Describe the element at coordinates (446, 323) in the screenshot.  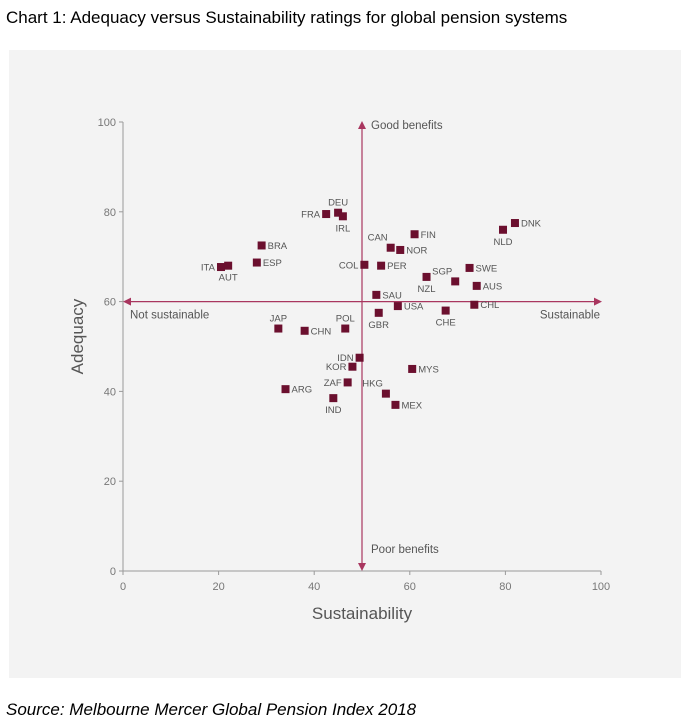
I see `point-label-che: CHE` at that location.